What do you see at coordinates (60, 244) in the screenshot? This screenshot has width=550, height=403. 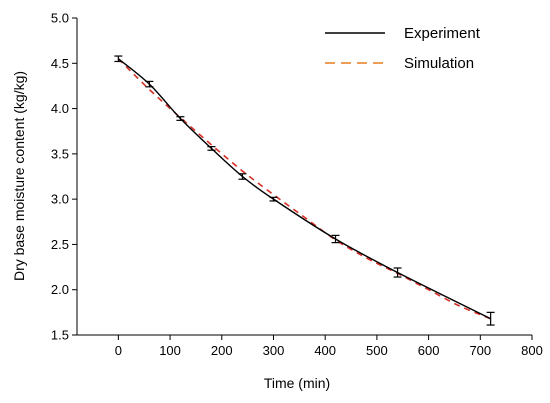 I see `y-tick-label-2: 2.5` at bounding box center [60, 244].